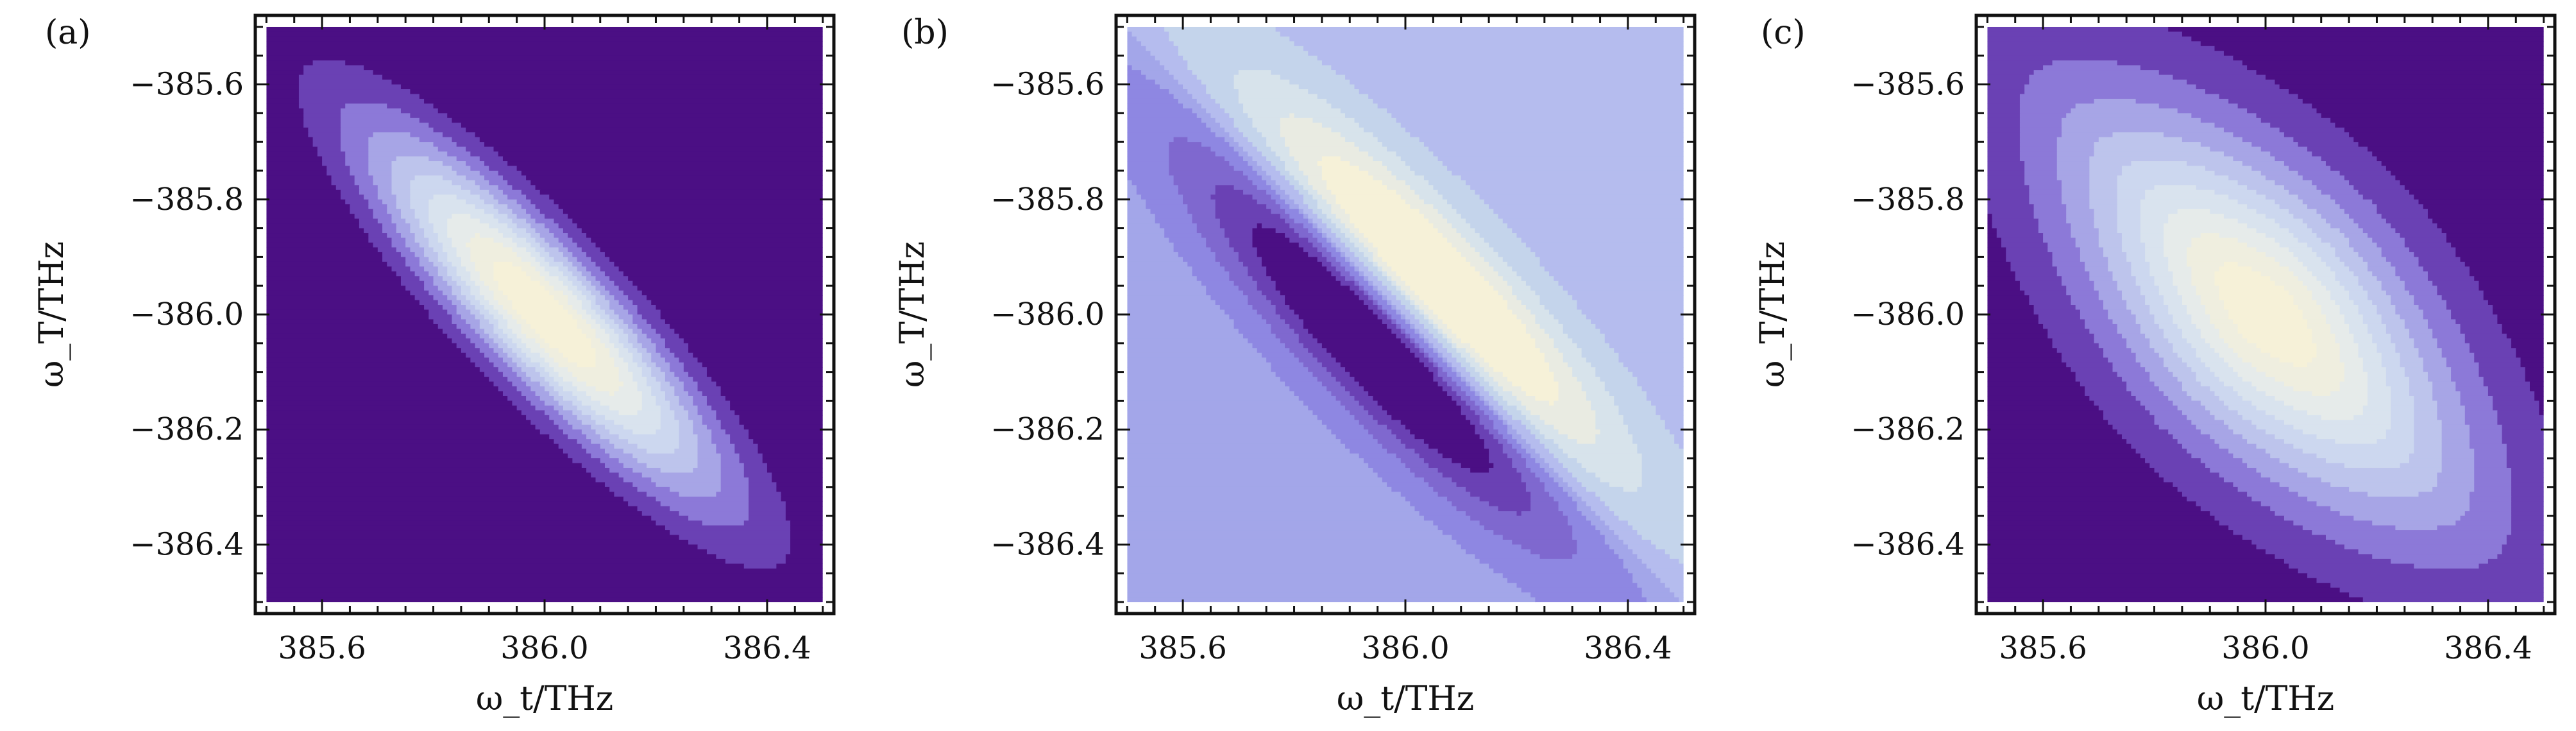 The width and height of the screenshot is (2576, 731). I want to click on panel-b-y-tick-labels: −385.6 −385.8 −386.0 −386.2 −386.4, so click(1047, 315).